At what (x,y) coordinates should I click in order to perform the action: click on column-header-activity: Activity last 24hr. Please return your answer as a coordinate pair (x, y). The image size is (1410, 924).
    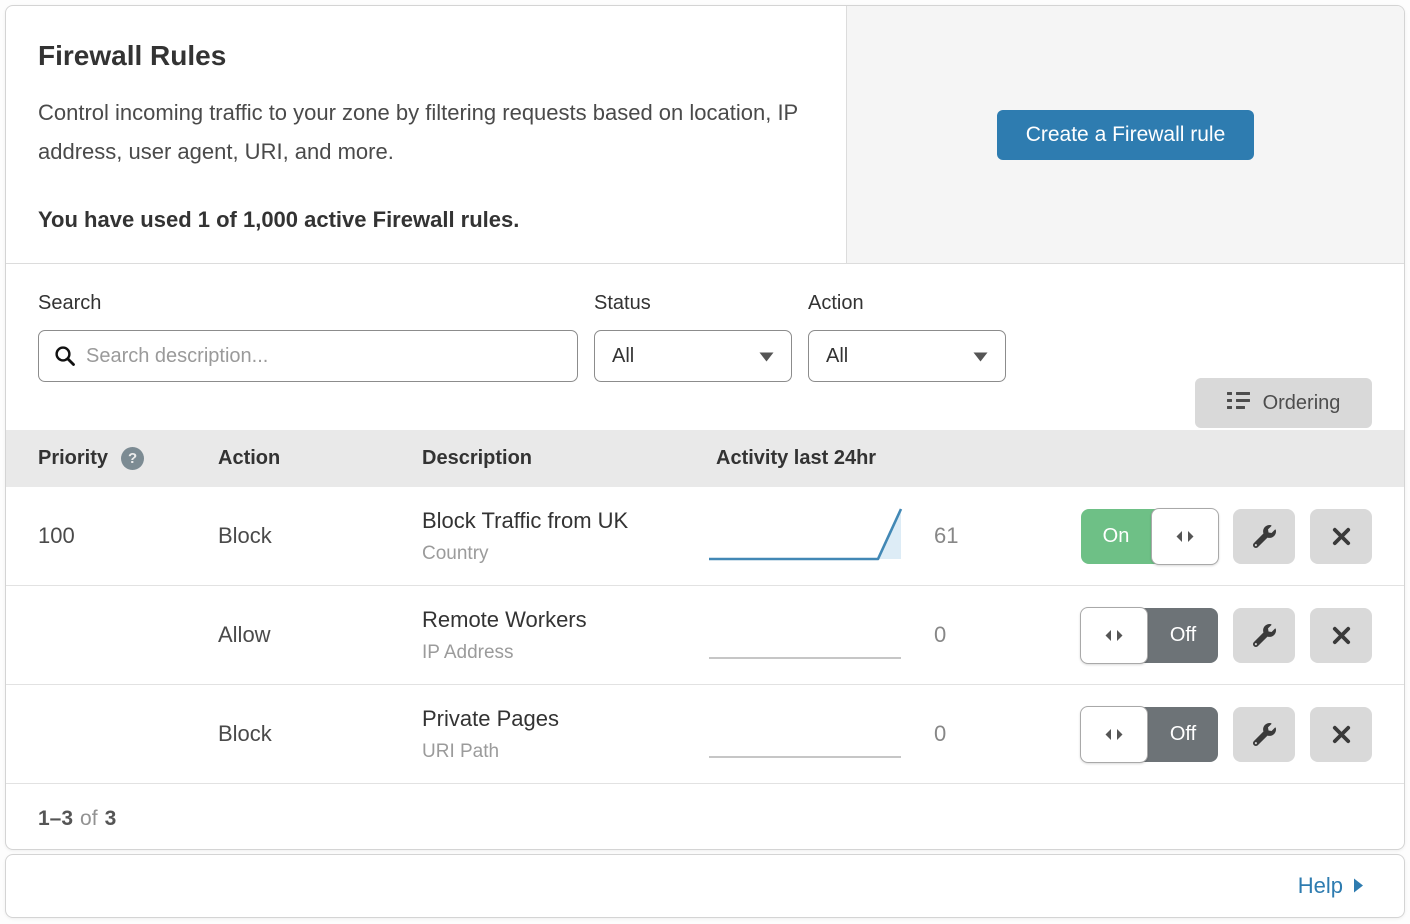
    Looking at the image, I should click on (796, 458).